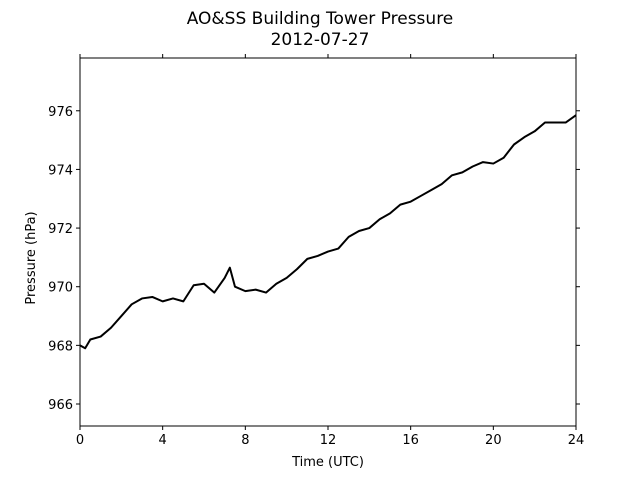 This screenshot has width=640, height=480. What do you see at coordinates (576, 440) in the screenshot?
I see `x-tick-label: 24` at bounding box center [576, 440].